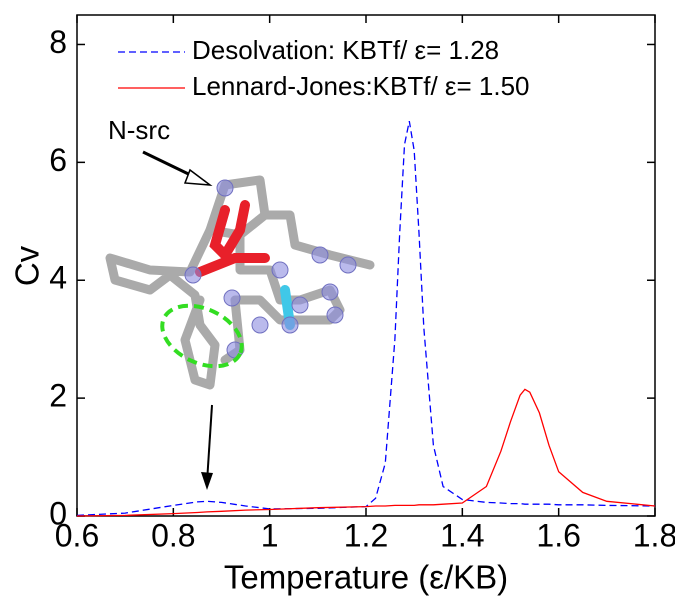 This screenshot has width=675, height=613. What do you see at coordinates (58, 160) in the screenshot?
I see `y-tick-label: 6` at bounding box center [58, 160].